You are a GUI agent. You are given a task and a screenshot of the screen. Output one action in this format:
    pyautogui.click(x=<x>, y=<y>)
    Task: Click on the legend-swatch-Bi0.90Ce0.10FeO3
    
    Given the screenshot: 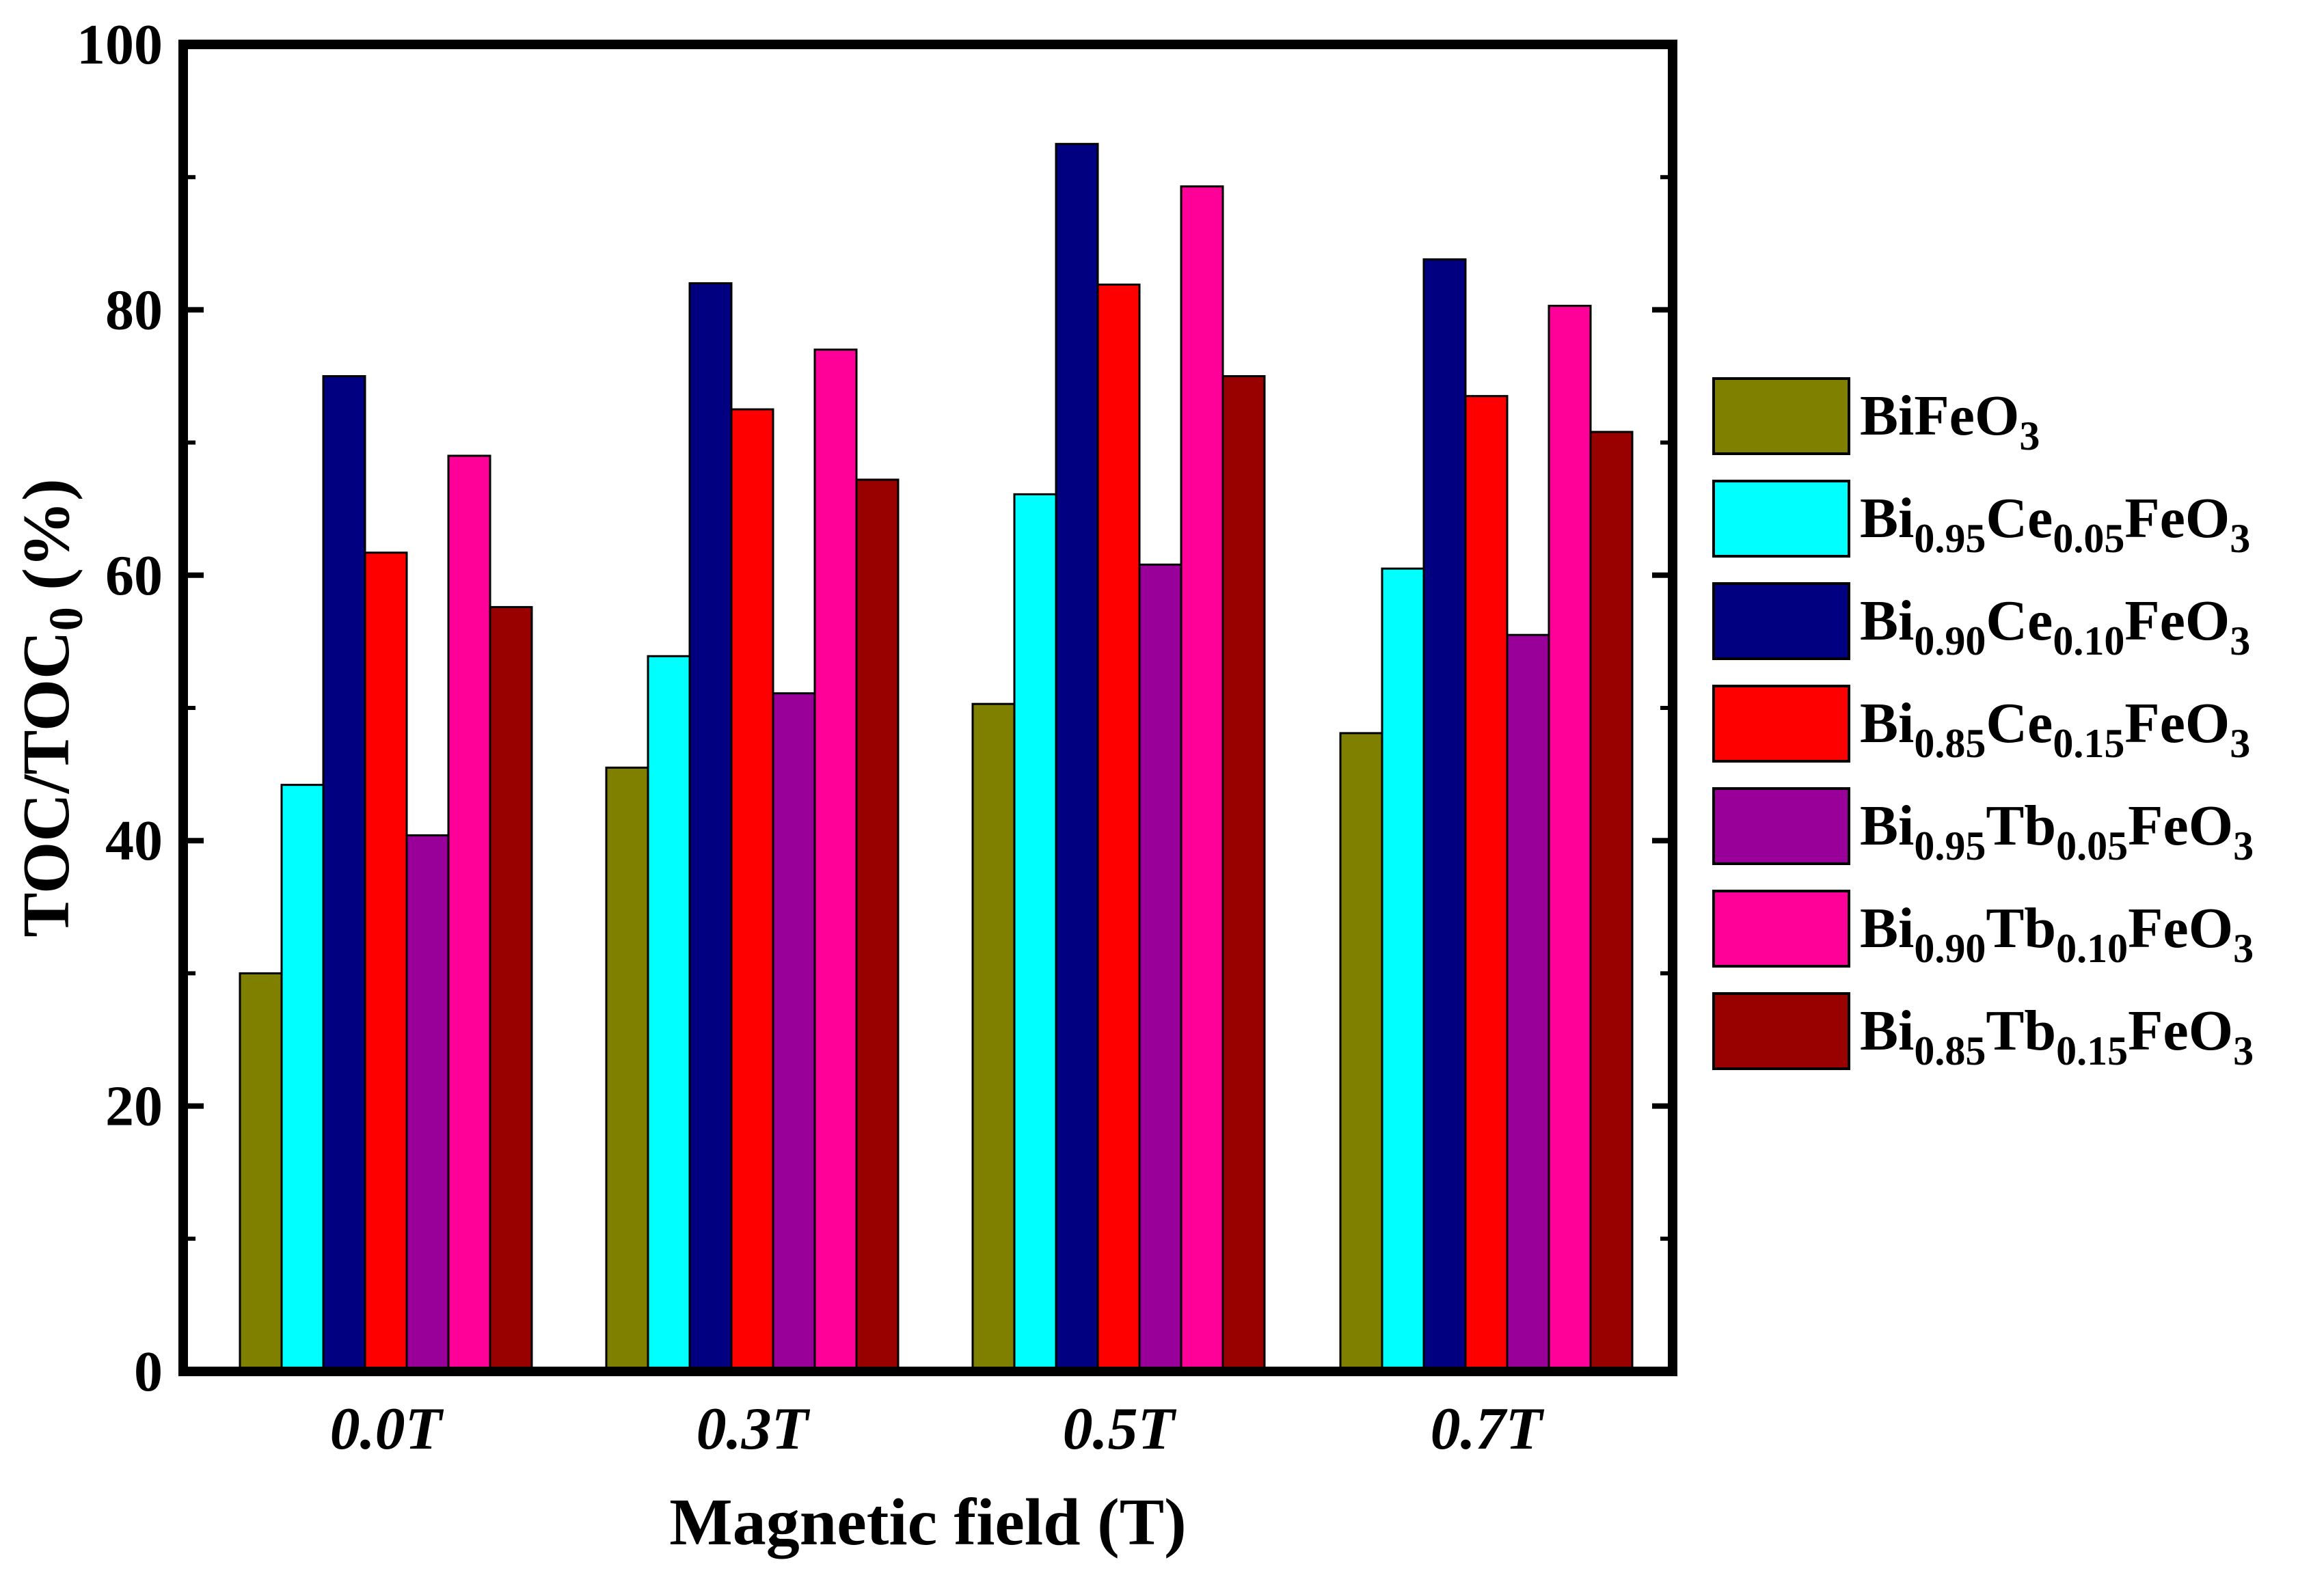 What is the action you would take?
    pyautogui.click(x=1781, y=621)
    